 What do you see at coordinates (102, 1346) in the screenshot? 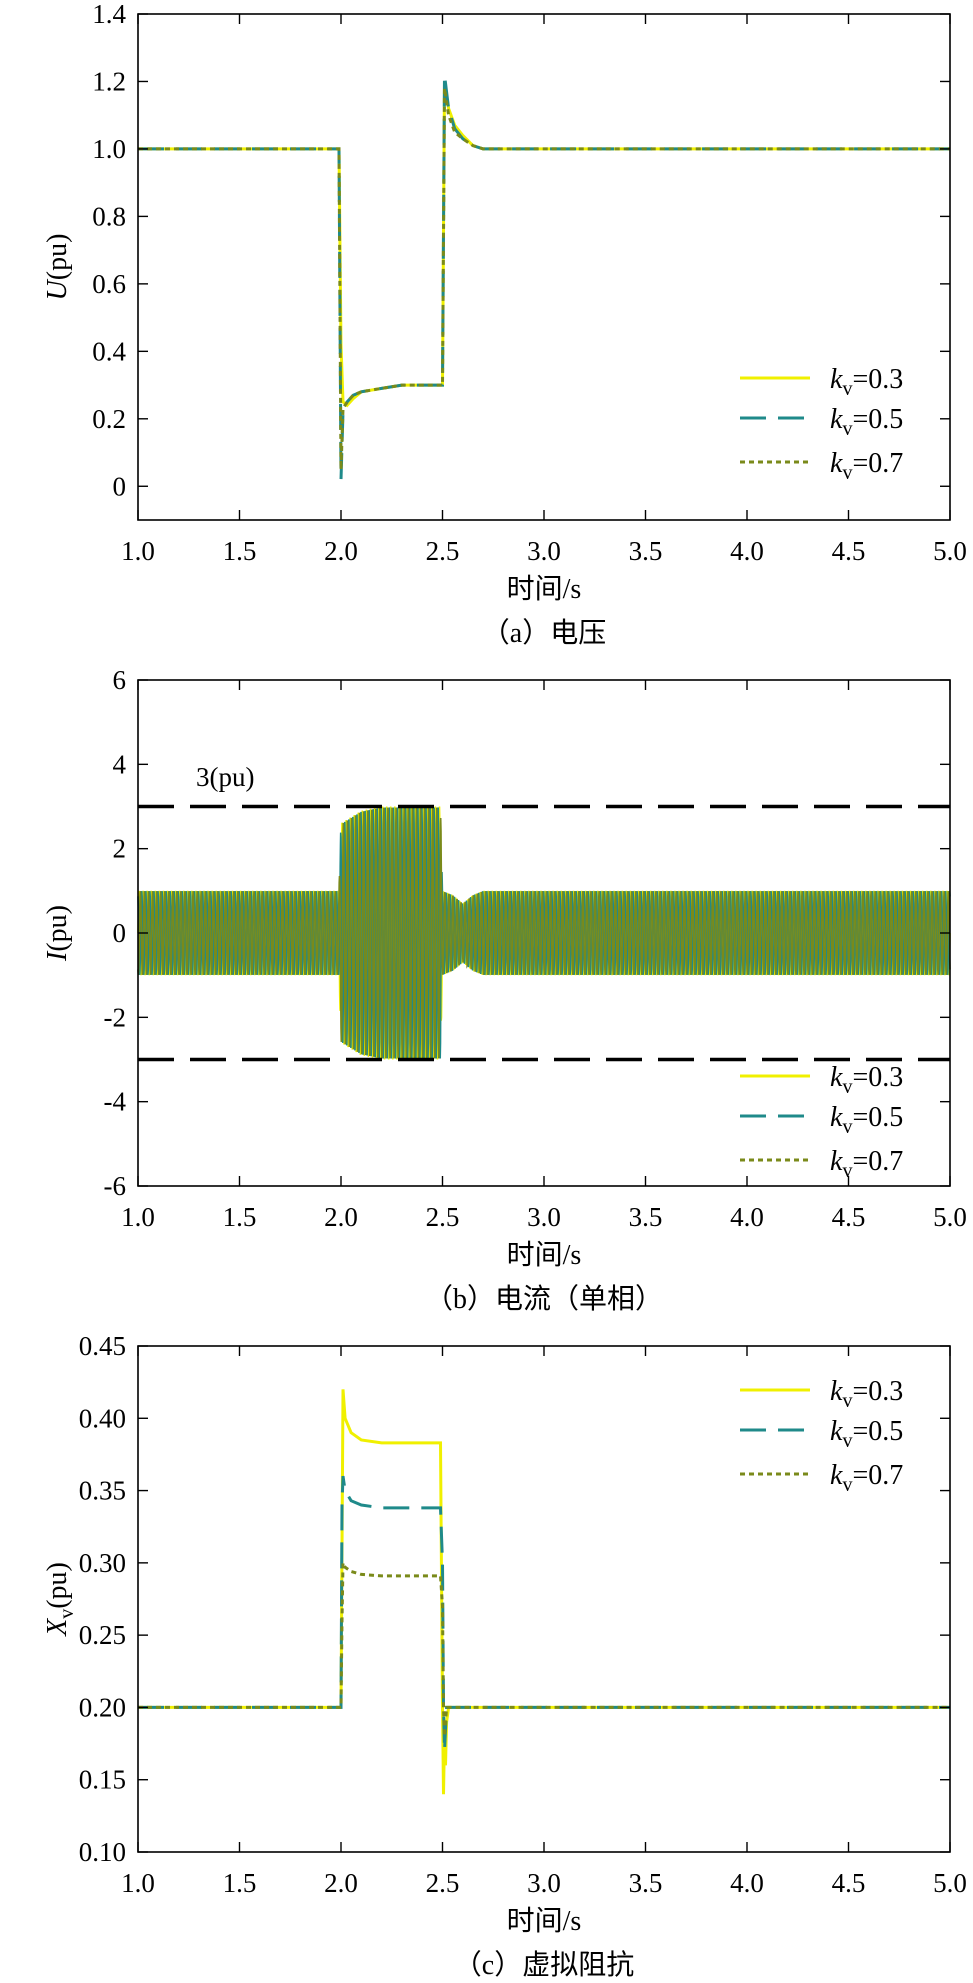
I see `y-tick-label: 0.45` at bounding box center [102, 1346].